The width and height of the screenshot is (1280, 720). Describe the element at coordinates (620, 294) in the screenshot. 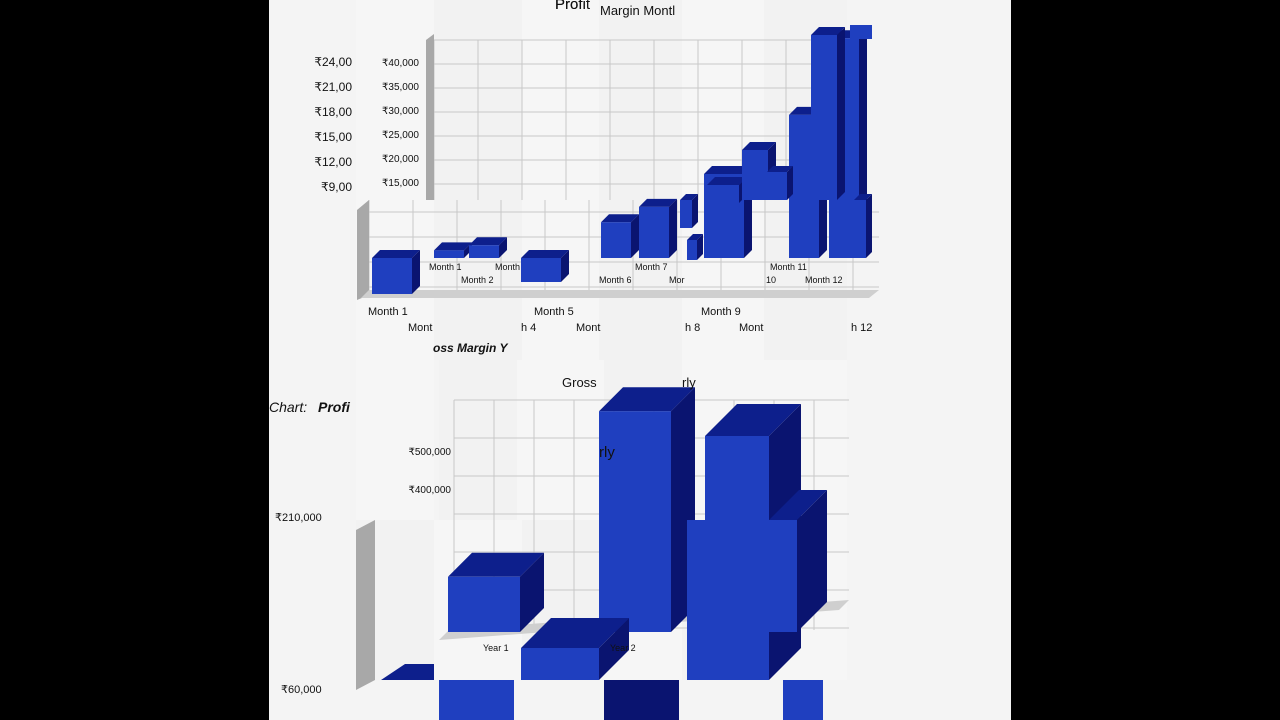

I see `chart-floor` at that location.